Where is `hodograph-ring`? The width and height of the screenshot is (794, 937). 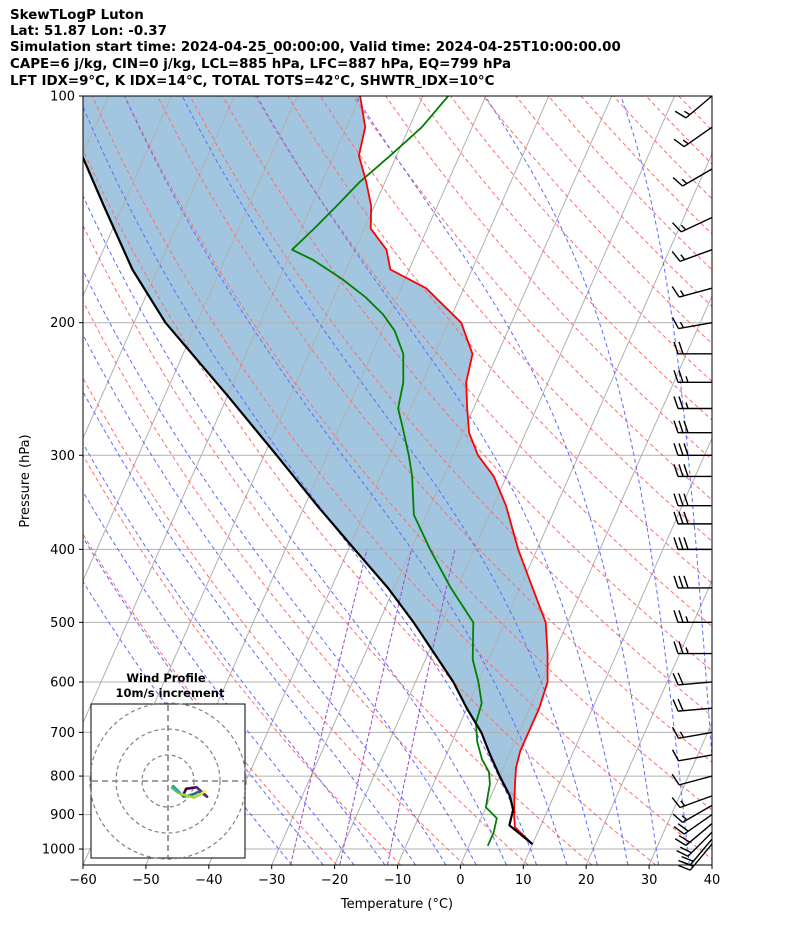 hodograph-ring is located at coordinates (168, 781).